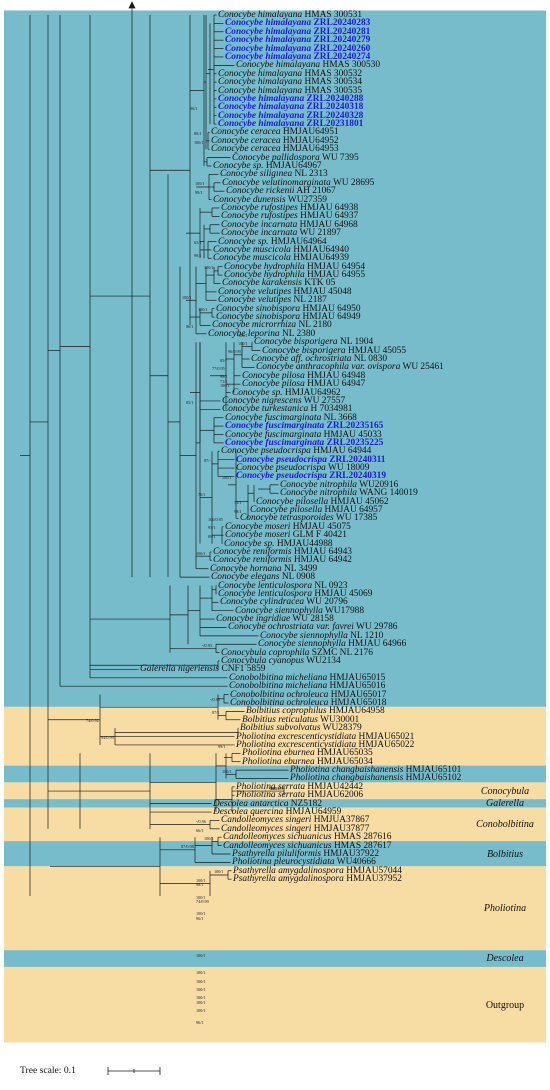 The height and width of the screenshot is (1090, 550). Describe the element at coordinates (207, 645) in the screenshot. I see `support-value: -/0.93` at that location.